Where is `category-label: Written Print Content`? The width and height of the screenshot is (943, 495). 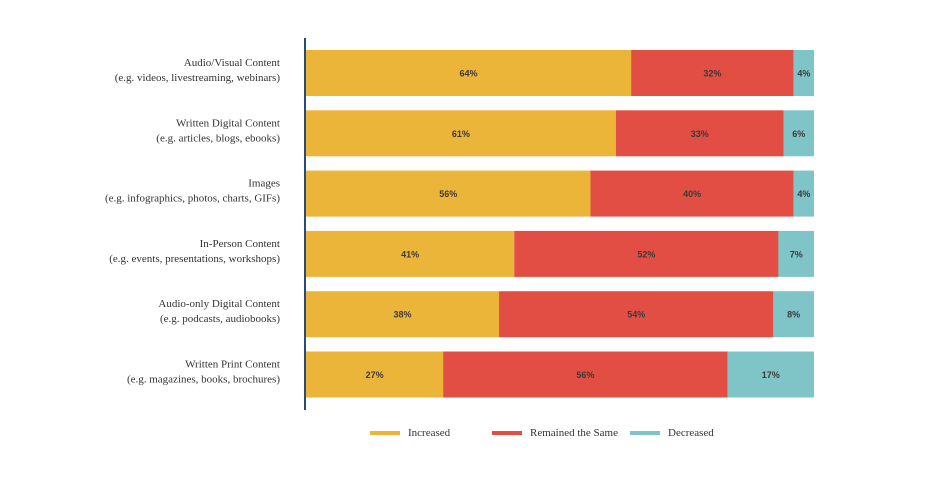 category-label: Written Print Content is located at coordinates (232, 365).